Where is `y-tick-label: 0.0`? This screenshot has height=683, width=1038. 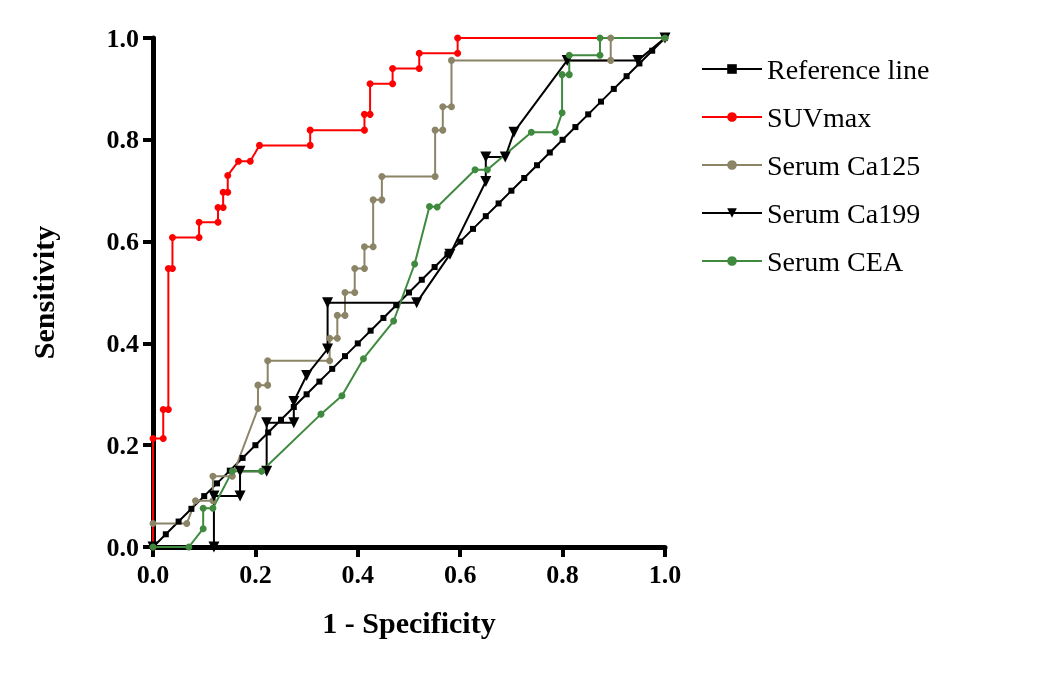
y-tick-label: 0.0 is located at coordinates (122, 547).